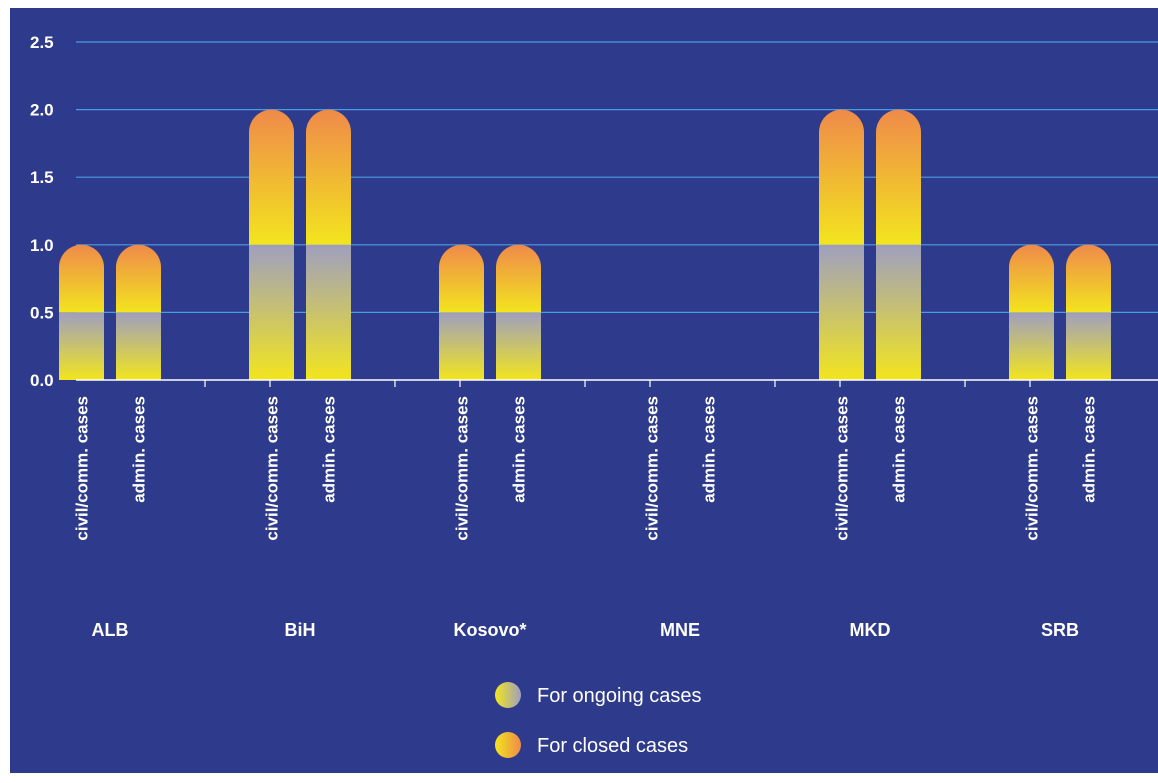 The height and width of the screenshot is (783, 1158). What do you see at coordinates (138, 346) in the screenshot?
I see `bar-ongoing-ALB-admin` at bounding box center [138, 346].